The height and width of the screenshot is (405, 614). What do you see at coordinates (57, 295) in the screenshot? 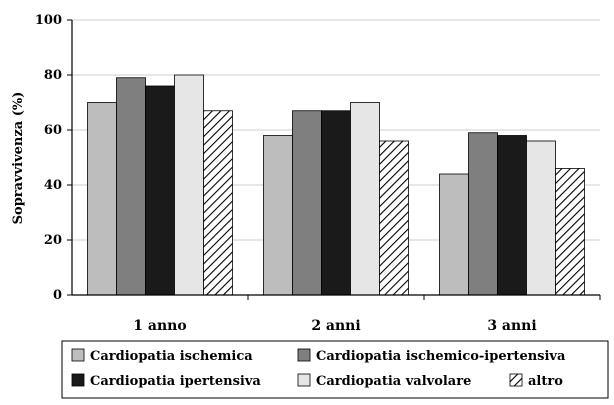
I see `y-tick-label: 0` at bounding box center [57, 295].